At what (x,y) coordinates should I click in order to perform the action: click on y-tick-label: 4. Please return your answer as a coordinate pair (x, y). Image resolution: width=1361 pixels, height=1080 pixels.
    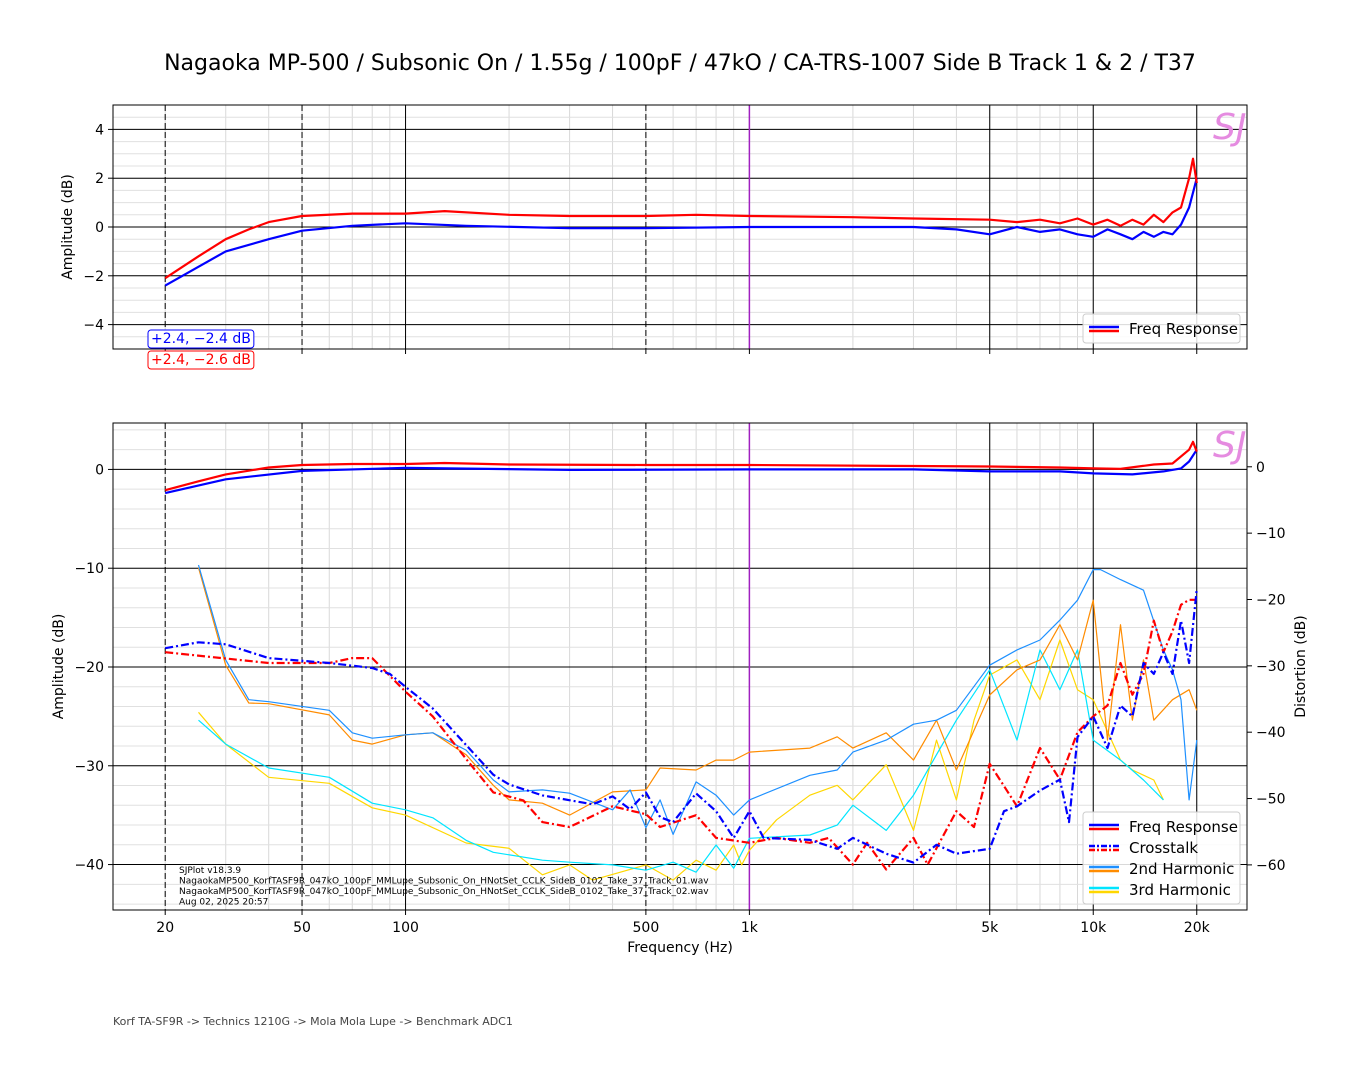
    Looking at the image, I should click on (99, 130).